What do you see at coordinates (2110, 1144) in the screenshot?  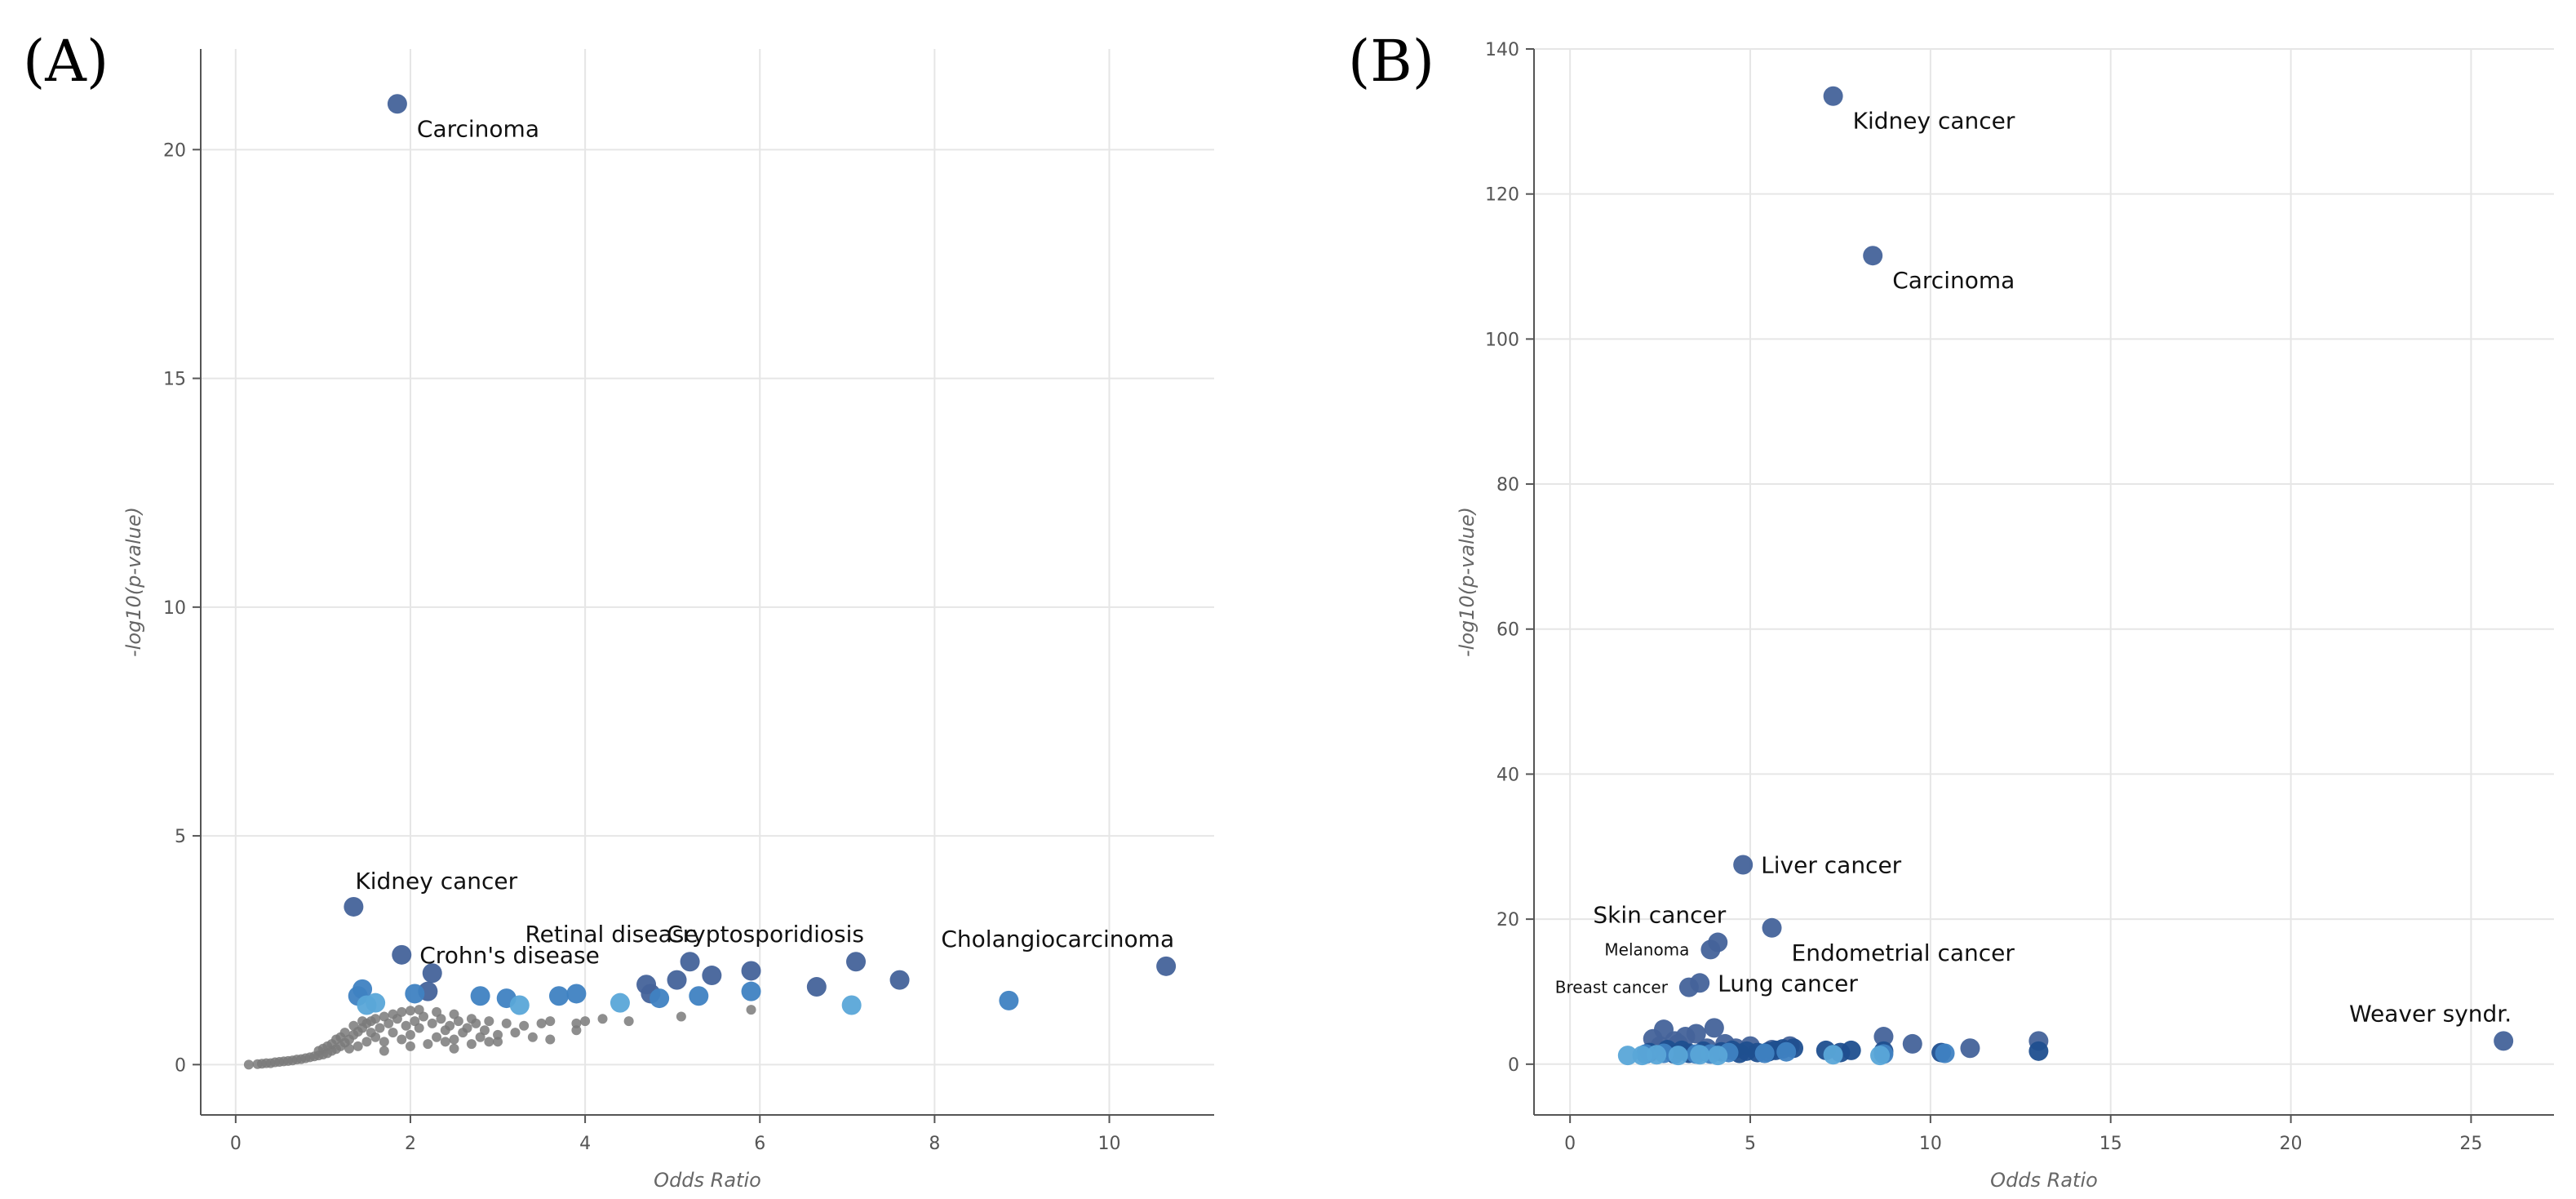 I see `x-tick-label: 15` at bounding box center [2110, 1144].